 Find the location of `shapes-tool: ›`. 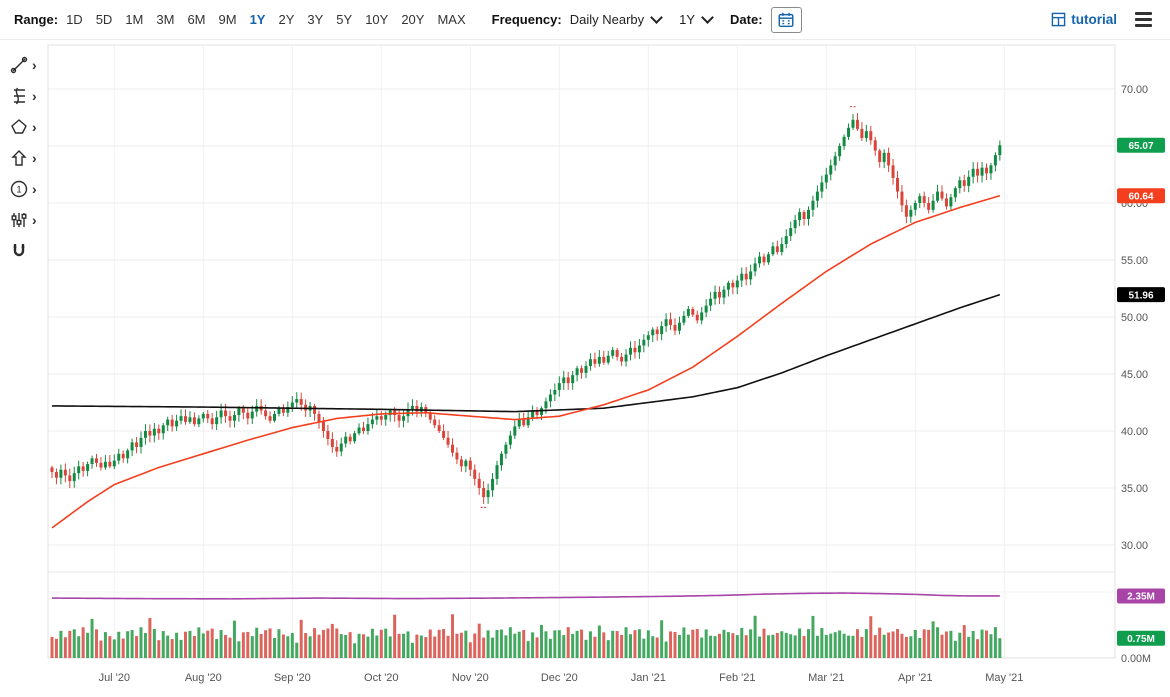

shapes-tool: › is located at coordinates (32, 127).